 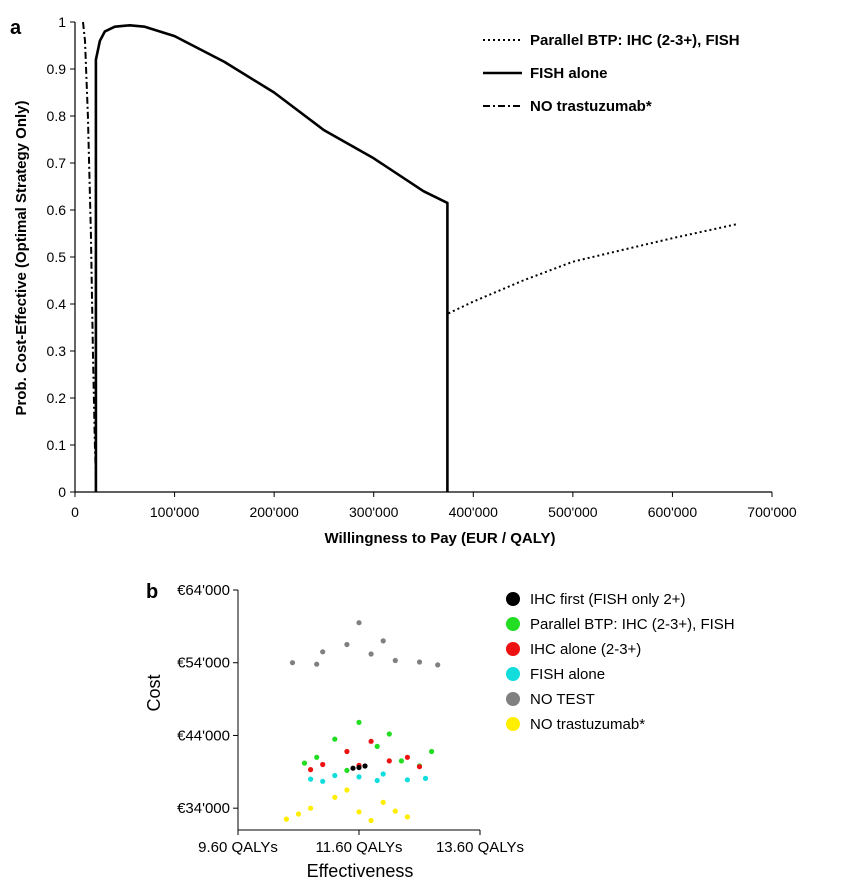 What do you see at coordinates (359, 847) in the screenshot?
I see `panel-b-x-tick-label: 11.60 QALYs` at bounding box center [359, 847].